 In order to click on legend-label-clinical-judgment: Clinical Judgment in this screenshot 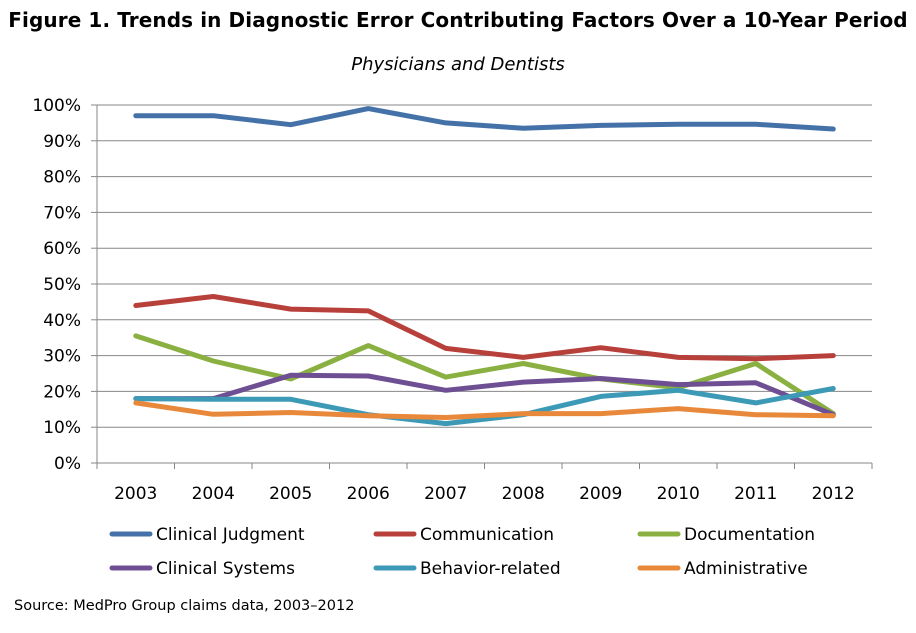, I will do `click(230, 535)`.